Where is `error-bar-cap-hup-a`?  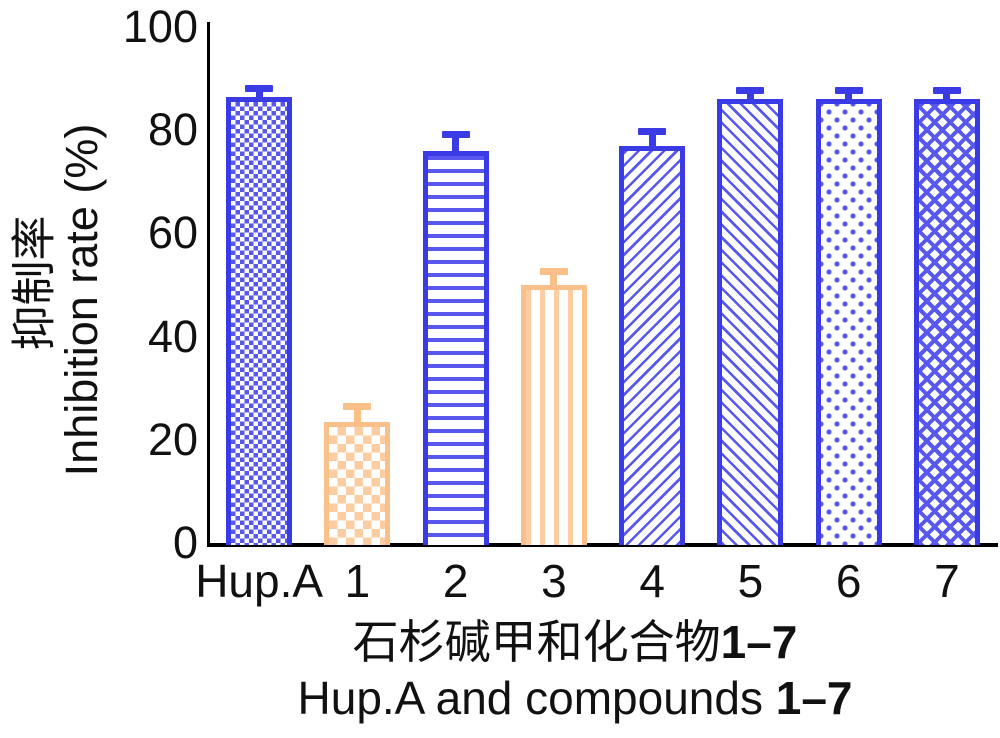
error-bar-cap-hup-a is located at coordinates (259, 88).